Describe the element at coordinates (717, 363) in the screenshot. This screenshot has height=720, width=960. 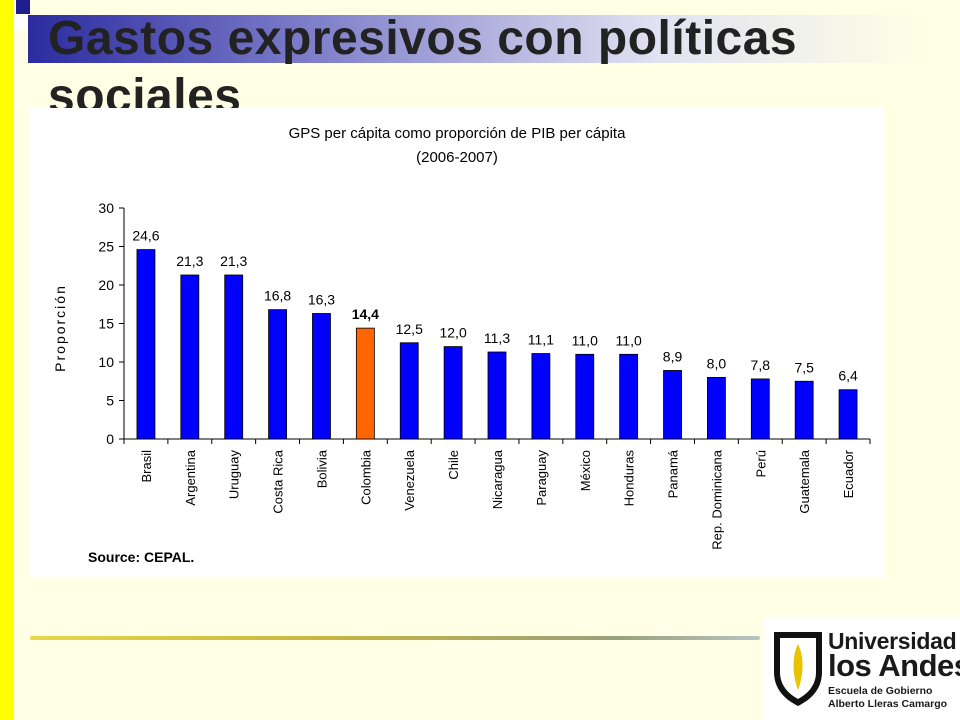
I see `data-label: 8,0` at that location.